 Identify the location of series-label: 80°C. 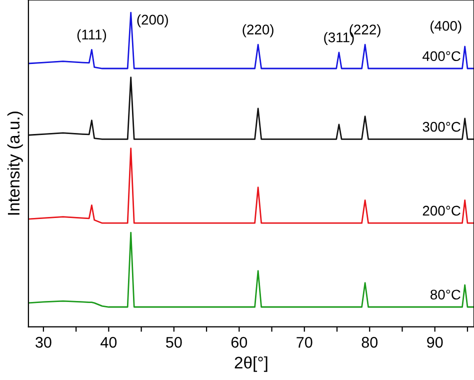
(445, 295).